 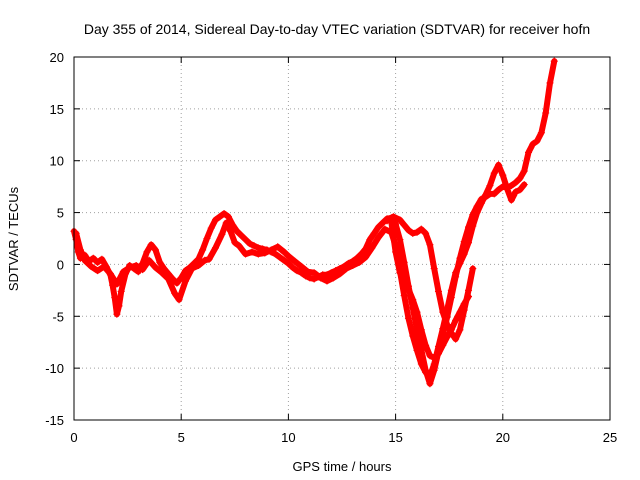 What do you see at coordinates (342, 466) in the screenshot?
I see `x-axis-label: GPS time / hours` at bounding box center [342, 466].